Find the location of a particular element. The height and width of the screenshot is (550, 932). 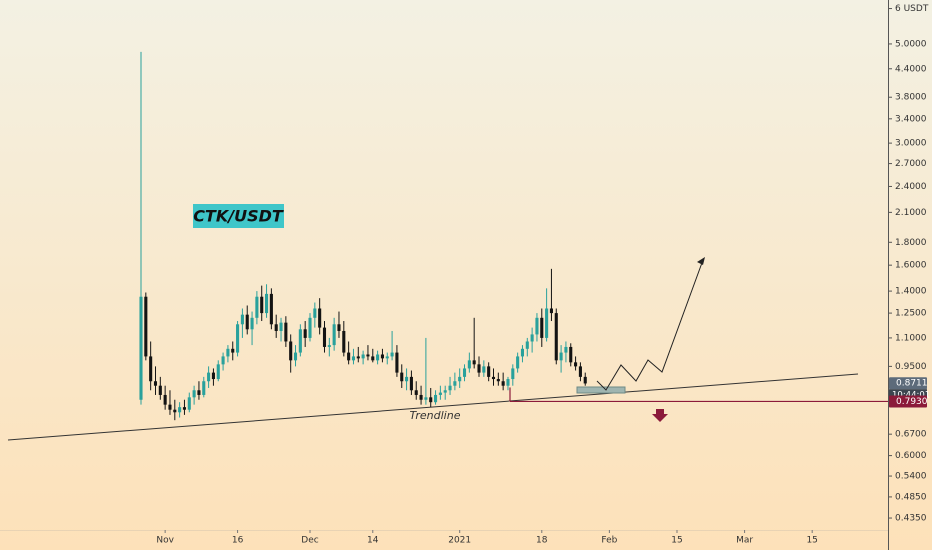

x-tick-label: Feb is located at coordinates (609, 541).